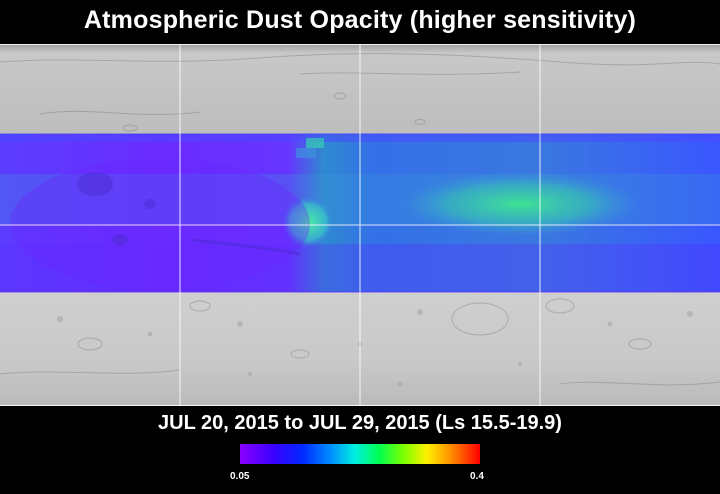 This screenshot has width=720, height=494. What do you see at coordinates (360, 454) in the screenshot?
I see `colorbar` at bounding box center [360, 454].